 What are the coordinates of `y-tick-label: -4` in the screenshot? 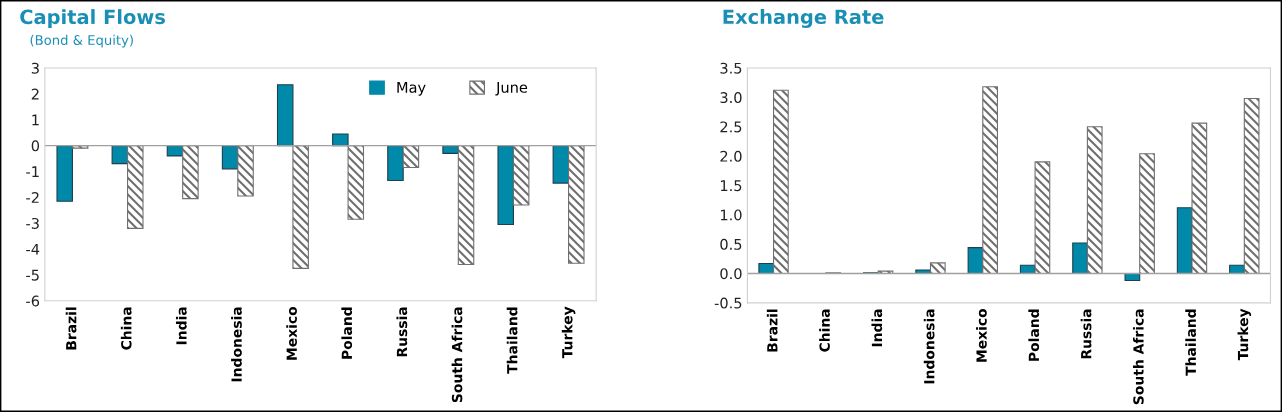 It's located at (33, 249).